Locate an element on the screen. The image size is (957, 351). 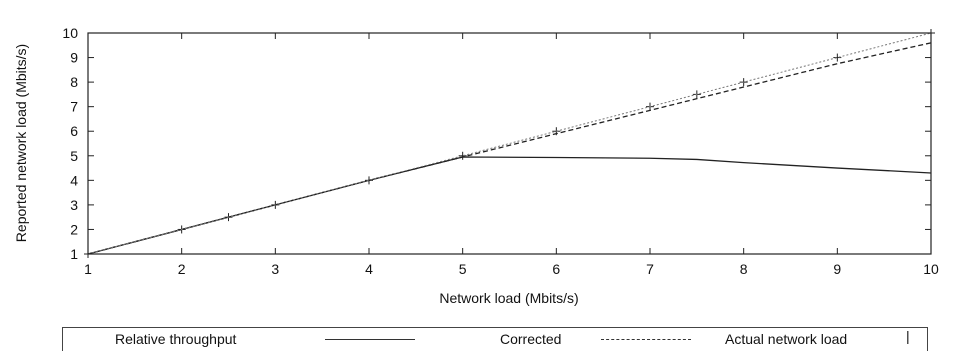
x-tick-label: 8 is located at coordinates (744, 269).